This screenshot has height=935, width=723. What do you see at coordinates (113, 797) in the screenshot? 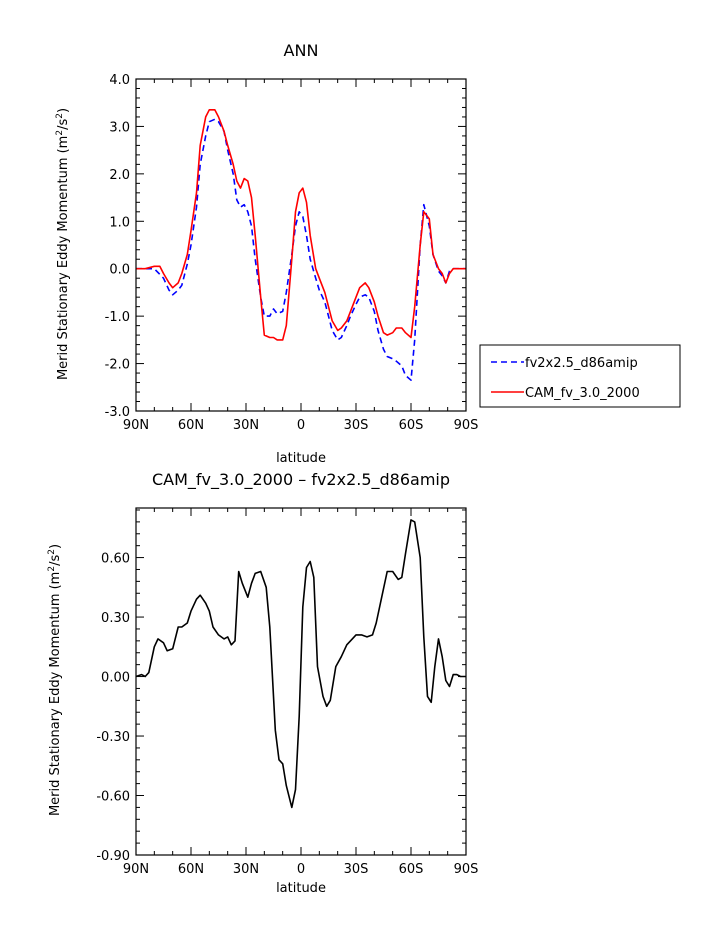
I see `y-tick-label: -0.60` at bounding box center [113, 797].